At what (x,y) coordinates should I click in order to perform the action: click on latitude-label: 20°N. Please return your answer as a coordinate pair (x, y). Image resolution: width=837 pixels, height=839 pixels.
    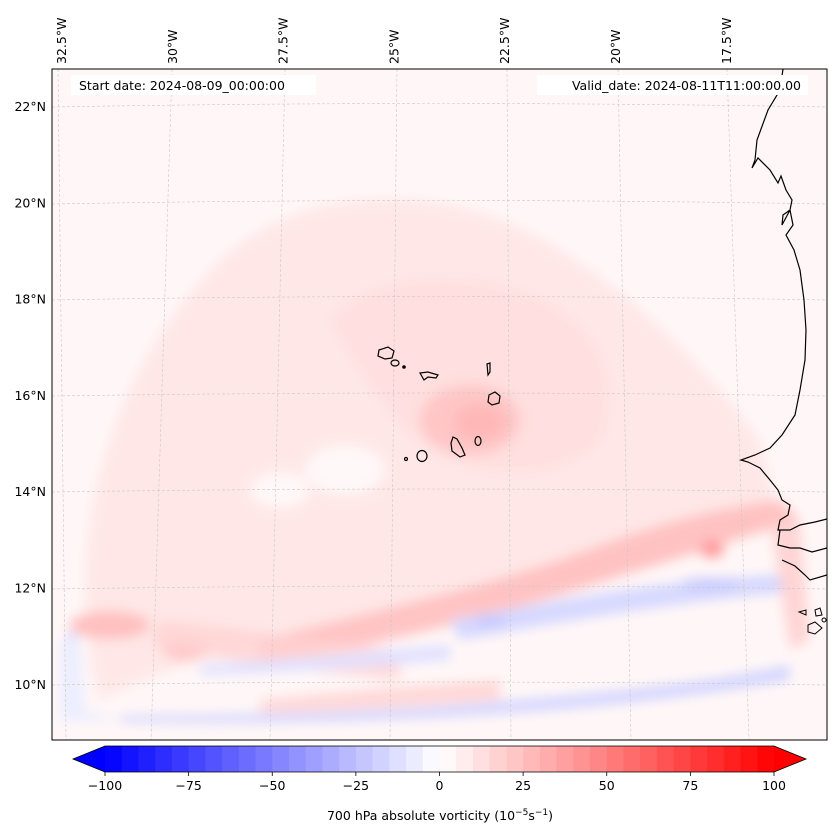
    Looking at the image, I should click on (30, 202).